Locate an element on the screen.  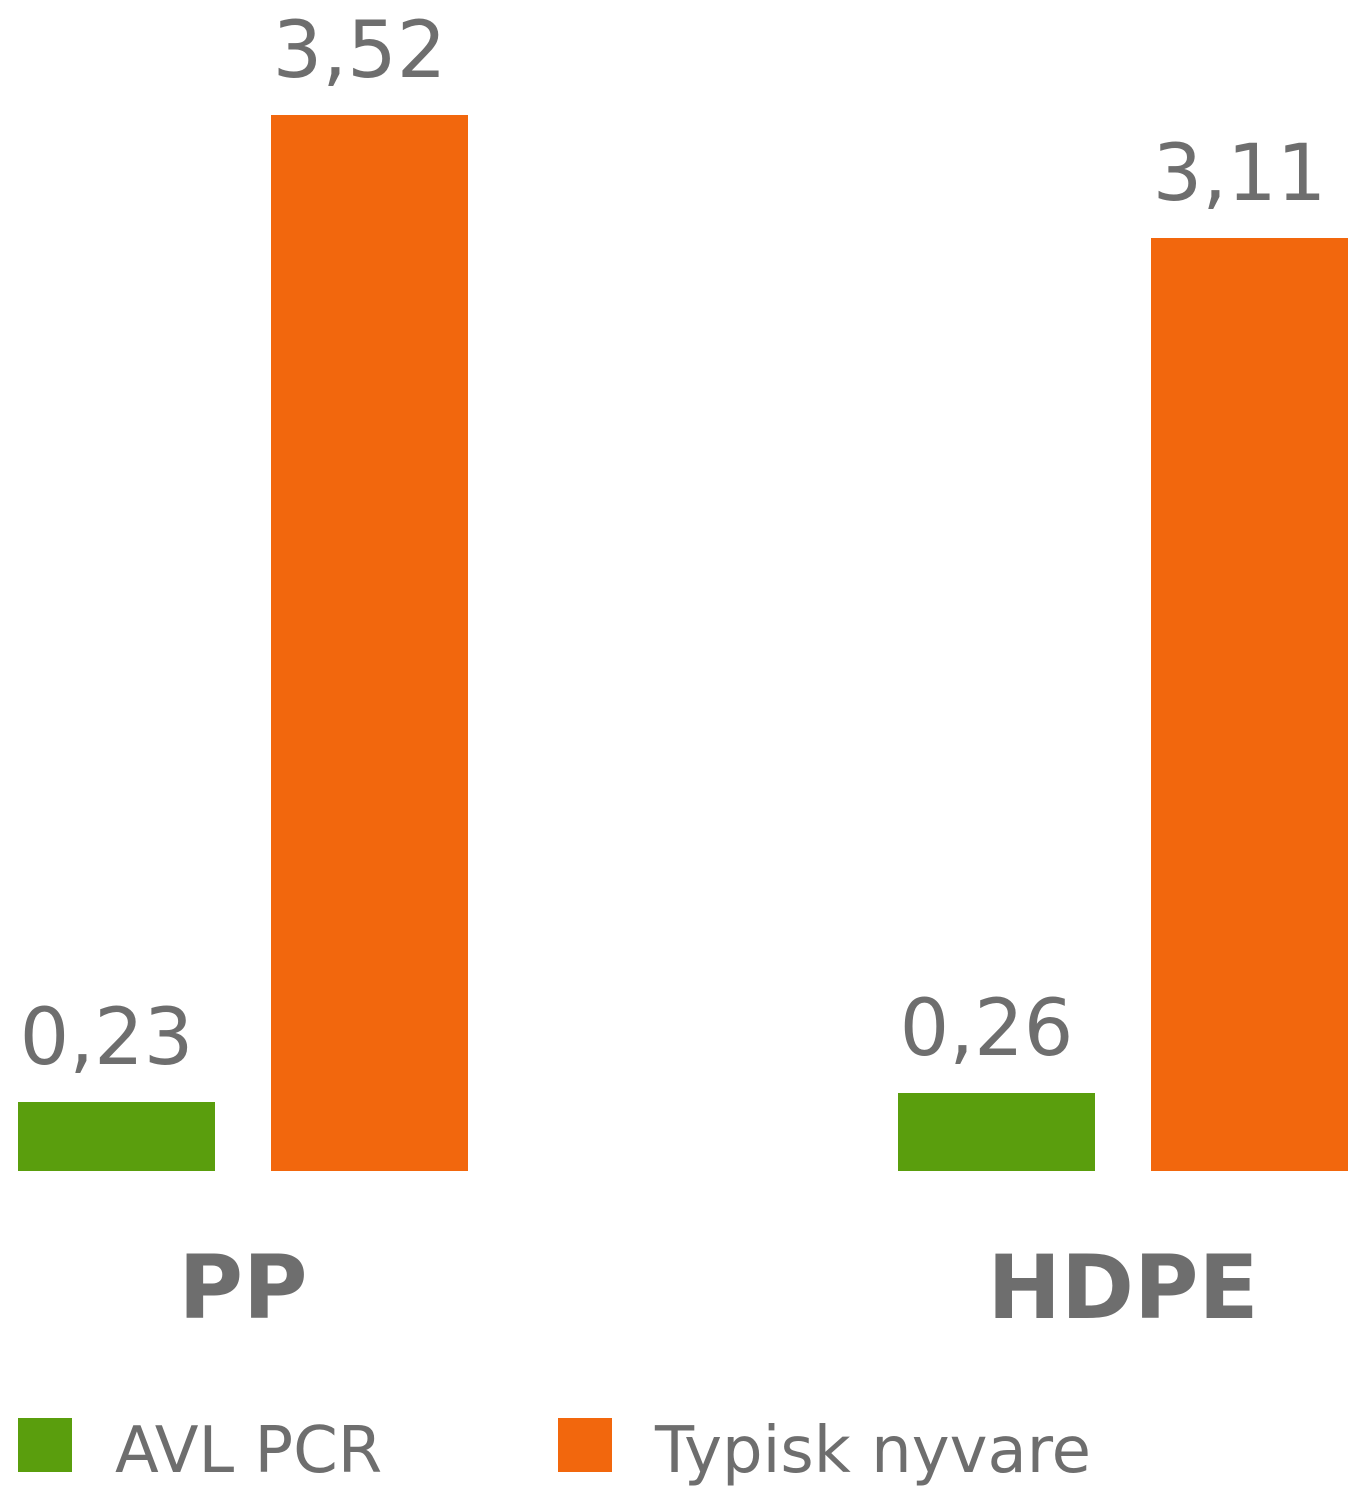
value-label: 3,11 is located at coordinates (1240, 174).